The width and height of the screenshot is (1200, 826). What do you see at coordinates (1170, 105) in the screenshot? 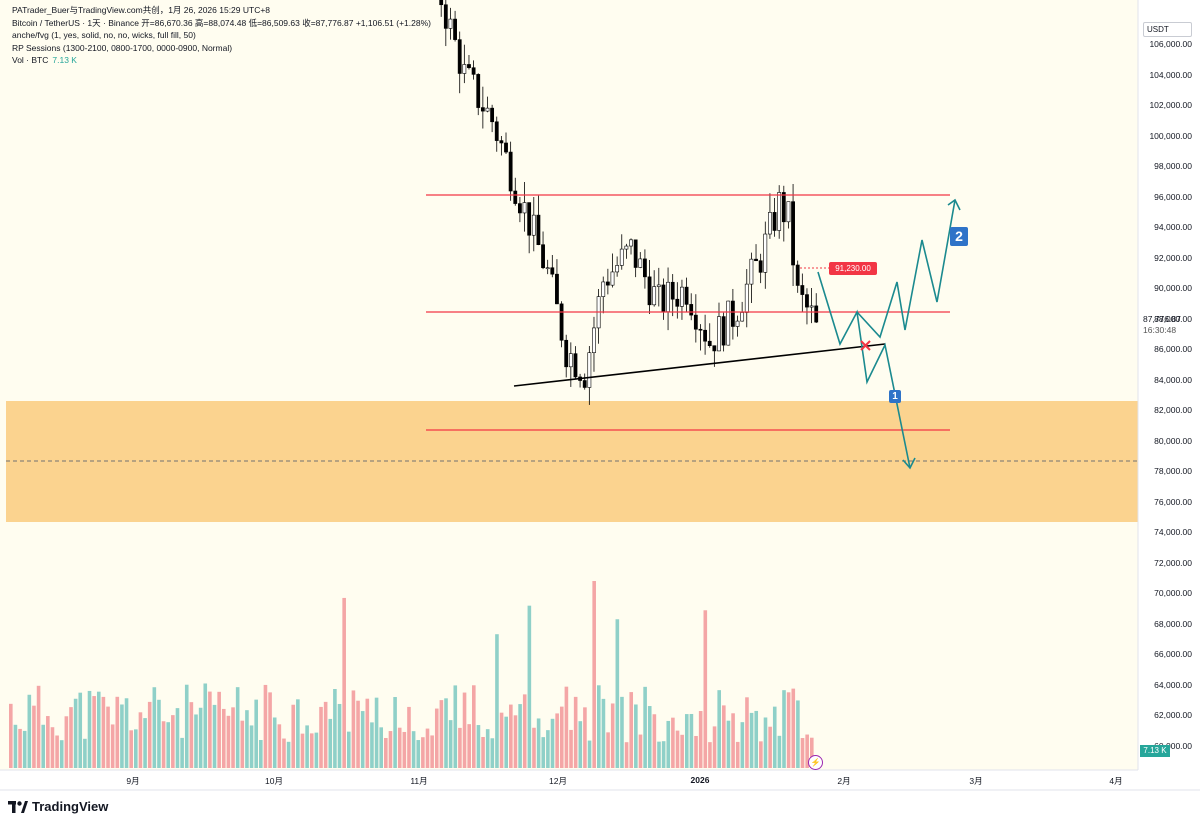
I see `price-tick-label: 102,000.00` at bounding box center [1170, 105].